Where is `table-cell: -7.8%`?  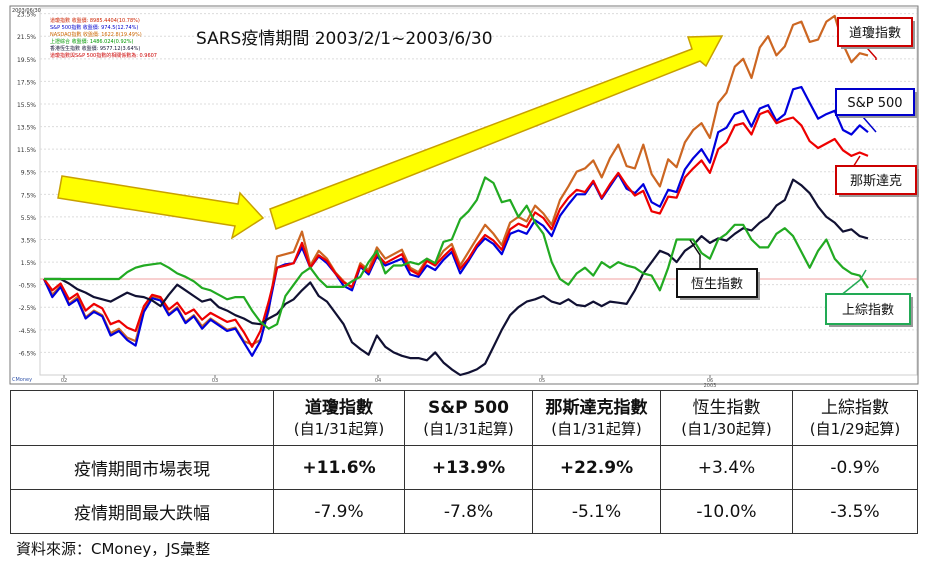 table-cell: -7.8% is located at coordinates (468, 511).